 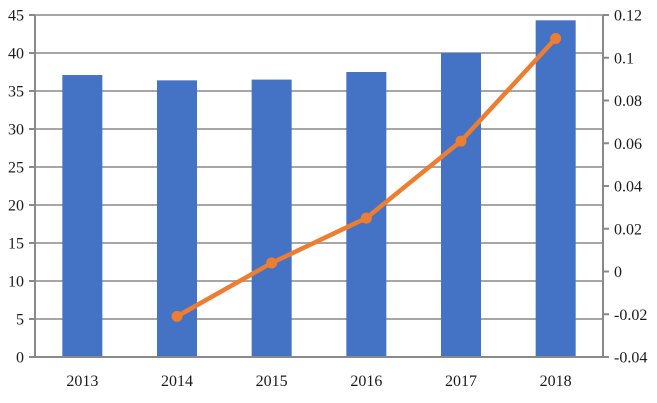 What do you see at coordinates (628, 144) in the screenshot?
I see `y-axis-right-label: 0.06` at bounding box center [628, 144].